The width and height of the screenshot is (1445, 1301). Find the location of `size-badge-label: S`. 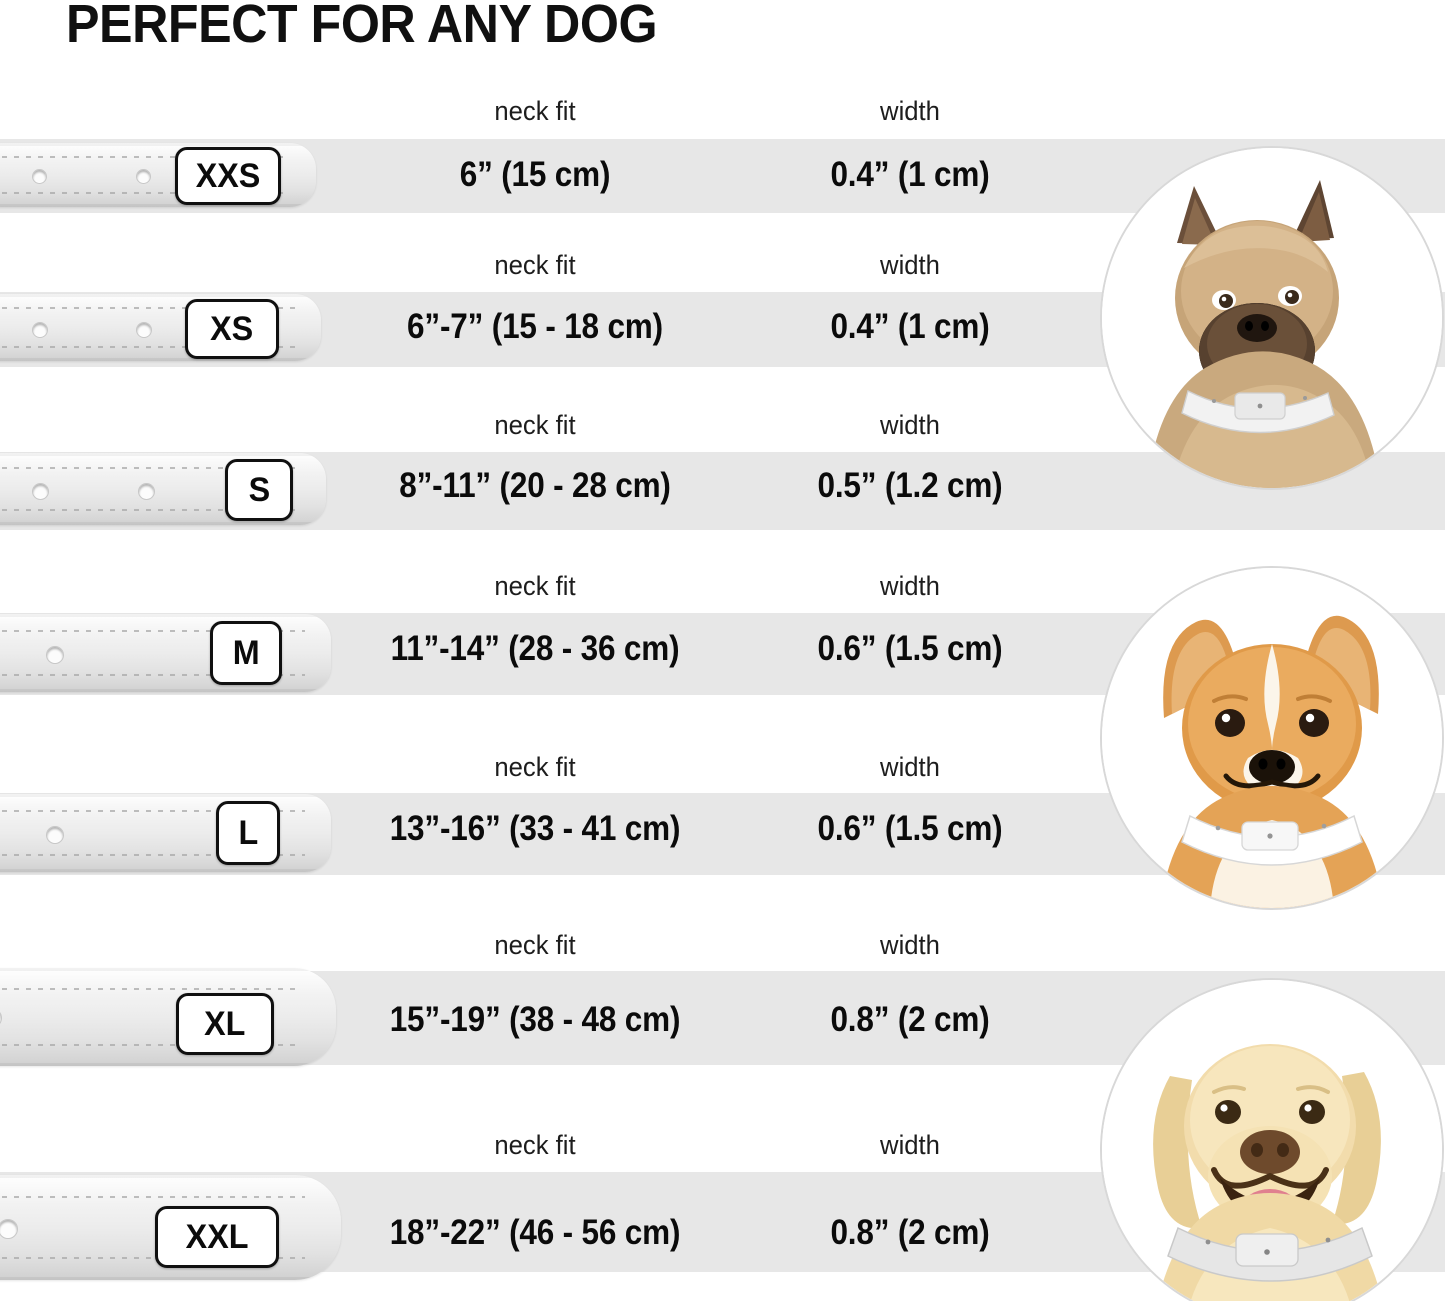

size-badge-label: S is located at coordinates (259, 490).